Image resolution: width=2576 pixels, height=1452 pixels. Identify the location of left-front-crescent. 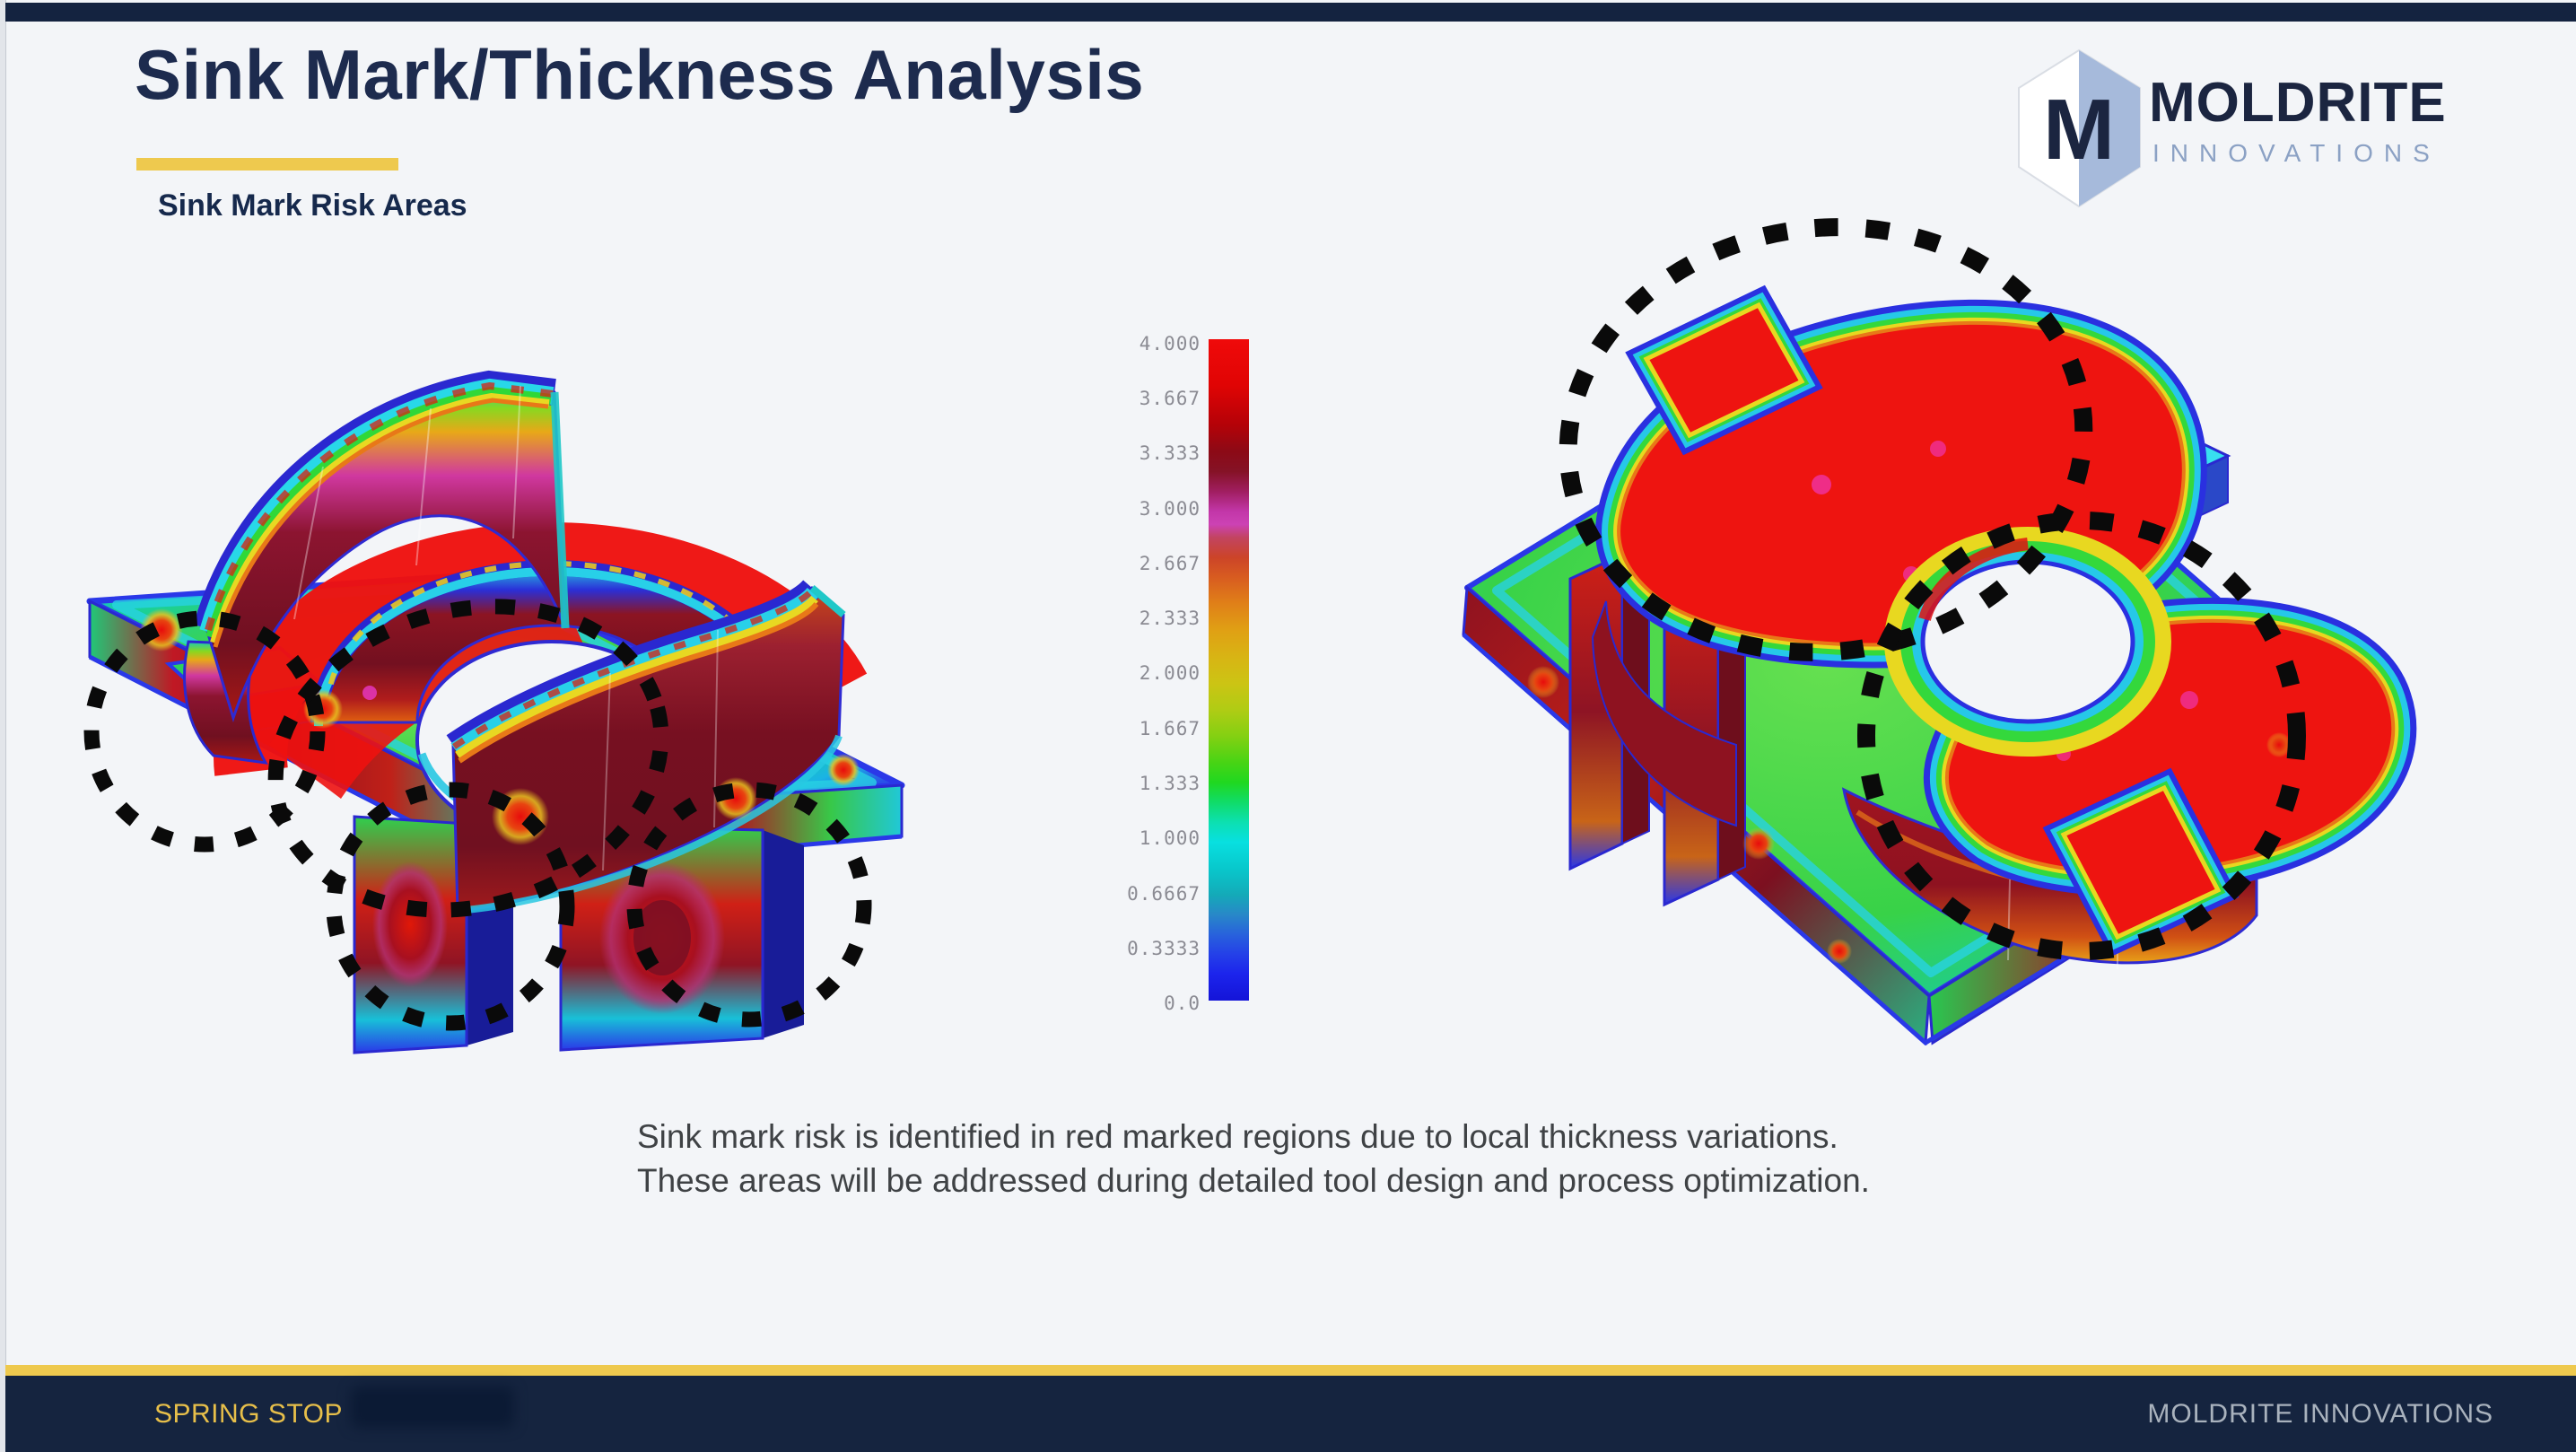
(646, 747).